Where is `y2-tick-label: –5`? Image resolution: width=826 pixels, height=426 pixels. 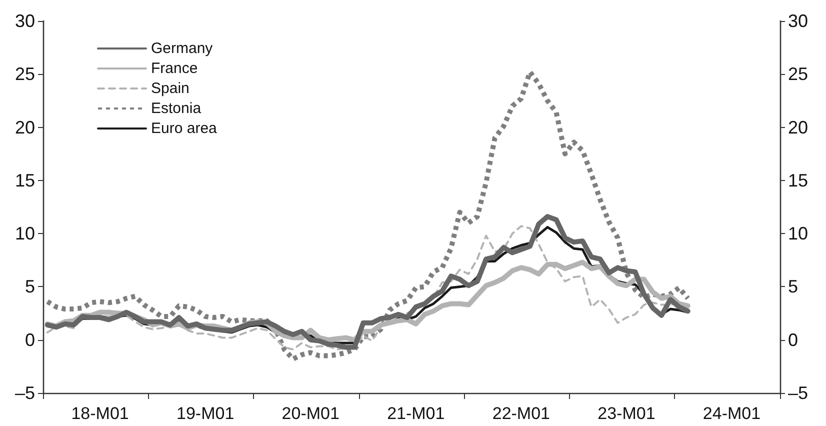
y2-tick-label: –5 is located at coordinates (798, 393).